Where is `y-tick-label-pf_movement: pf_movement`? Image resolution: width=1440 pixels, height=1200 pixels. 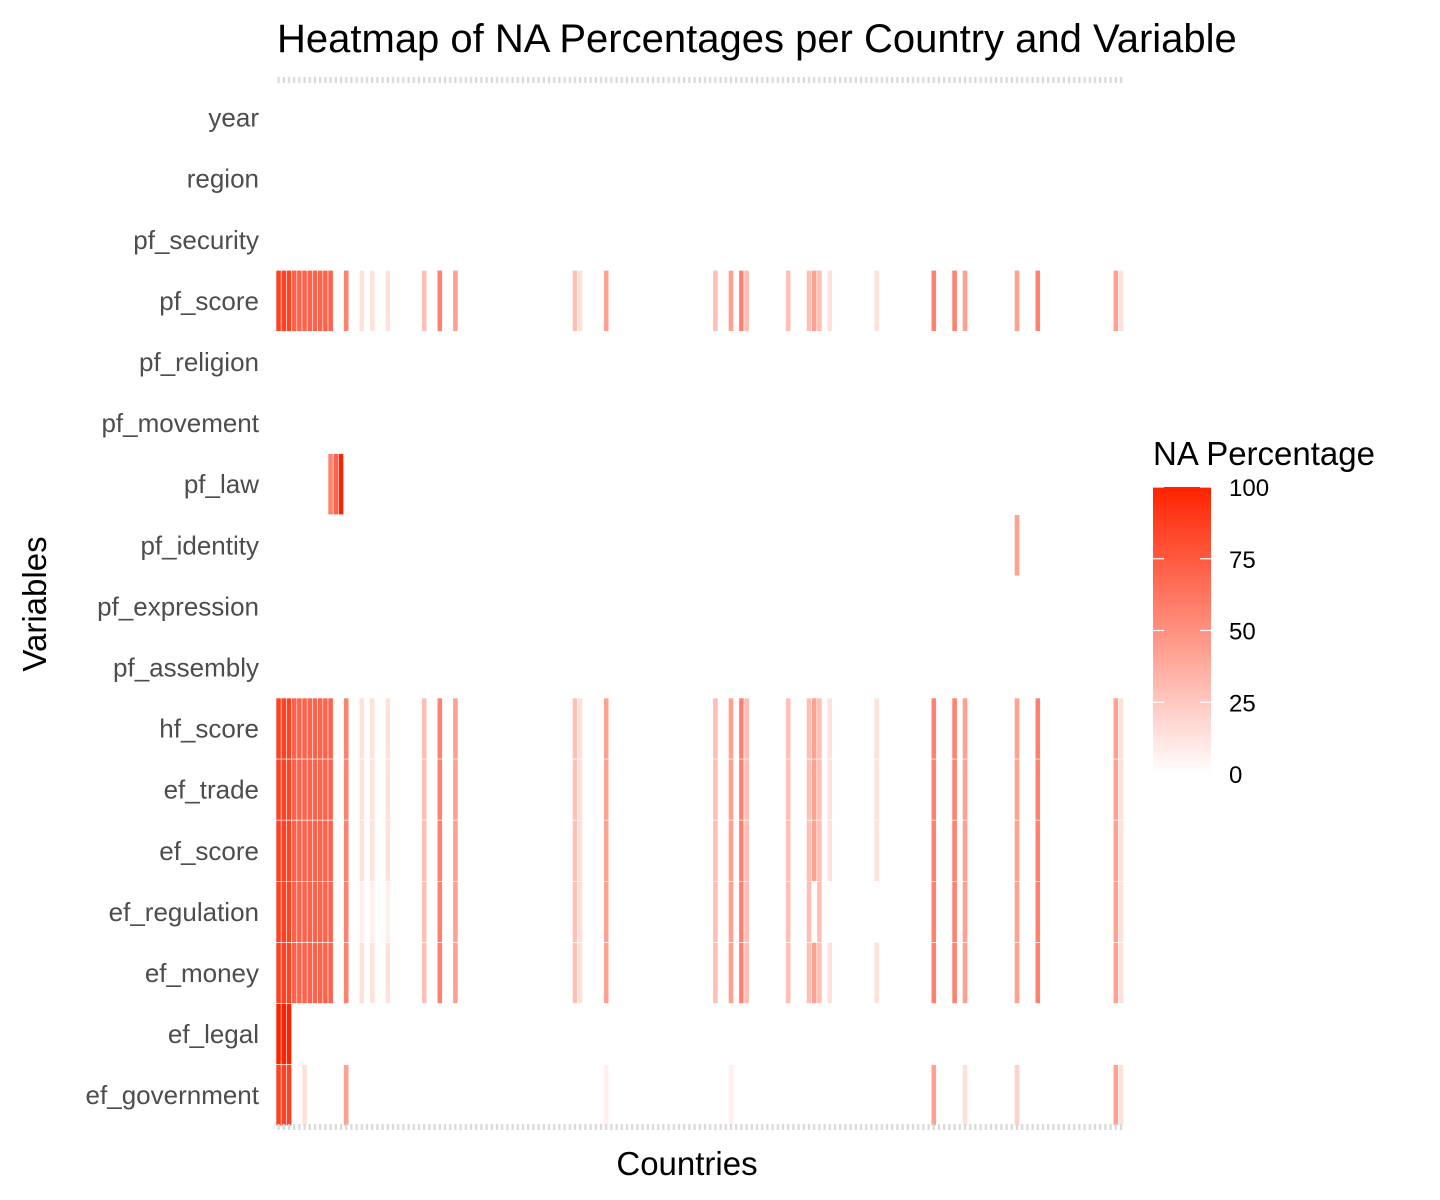
y-tick-label-pf_movement: pf_movement is located at coordinates (180, 423).